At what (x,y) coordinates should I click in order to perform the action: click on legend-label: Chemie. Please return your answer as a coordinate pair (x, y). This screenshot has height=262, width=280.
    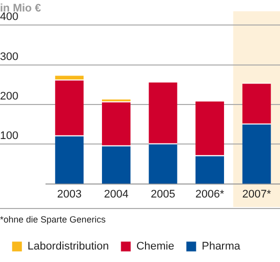
    Looking at the image, I should click on (155, 246).